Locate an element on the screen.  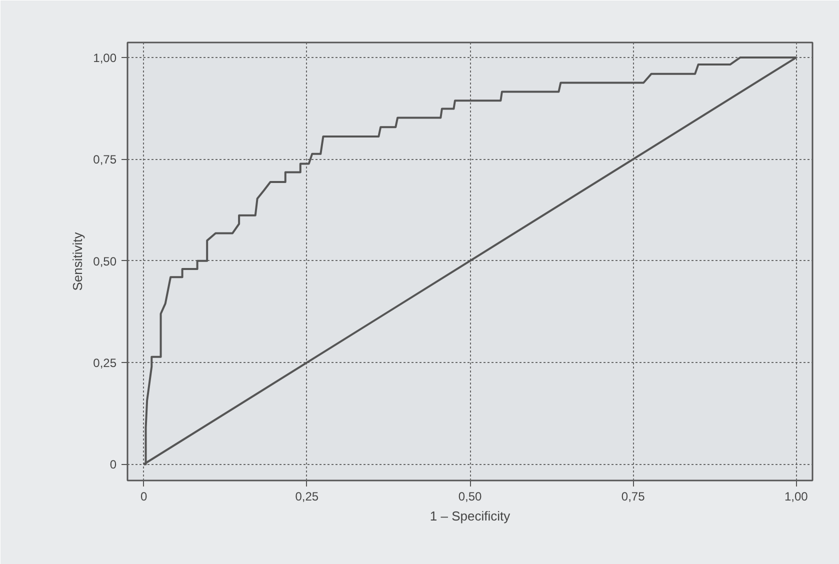
x-tick-label: 0,75 is located at coordinates (633, 497).